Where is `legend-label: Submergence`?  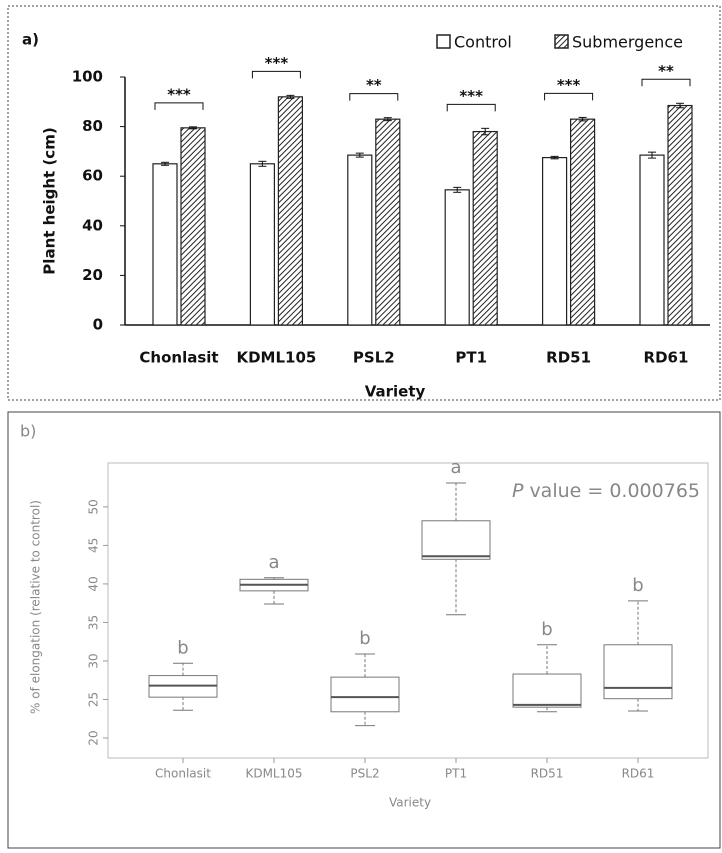 legend-label: Submergence is located at coordinates (627, 42).